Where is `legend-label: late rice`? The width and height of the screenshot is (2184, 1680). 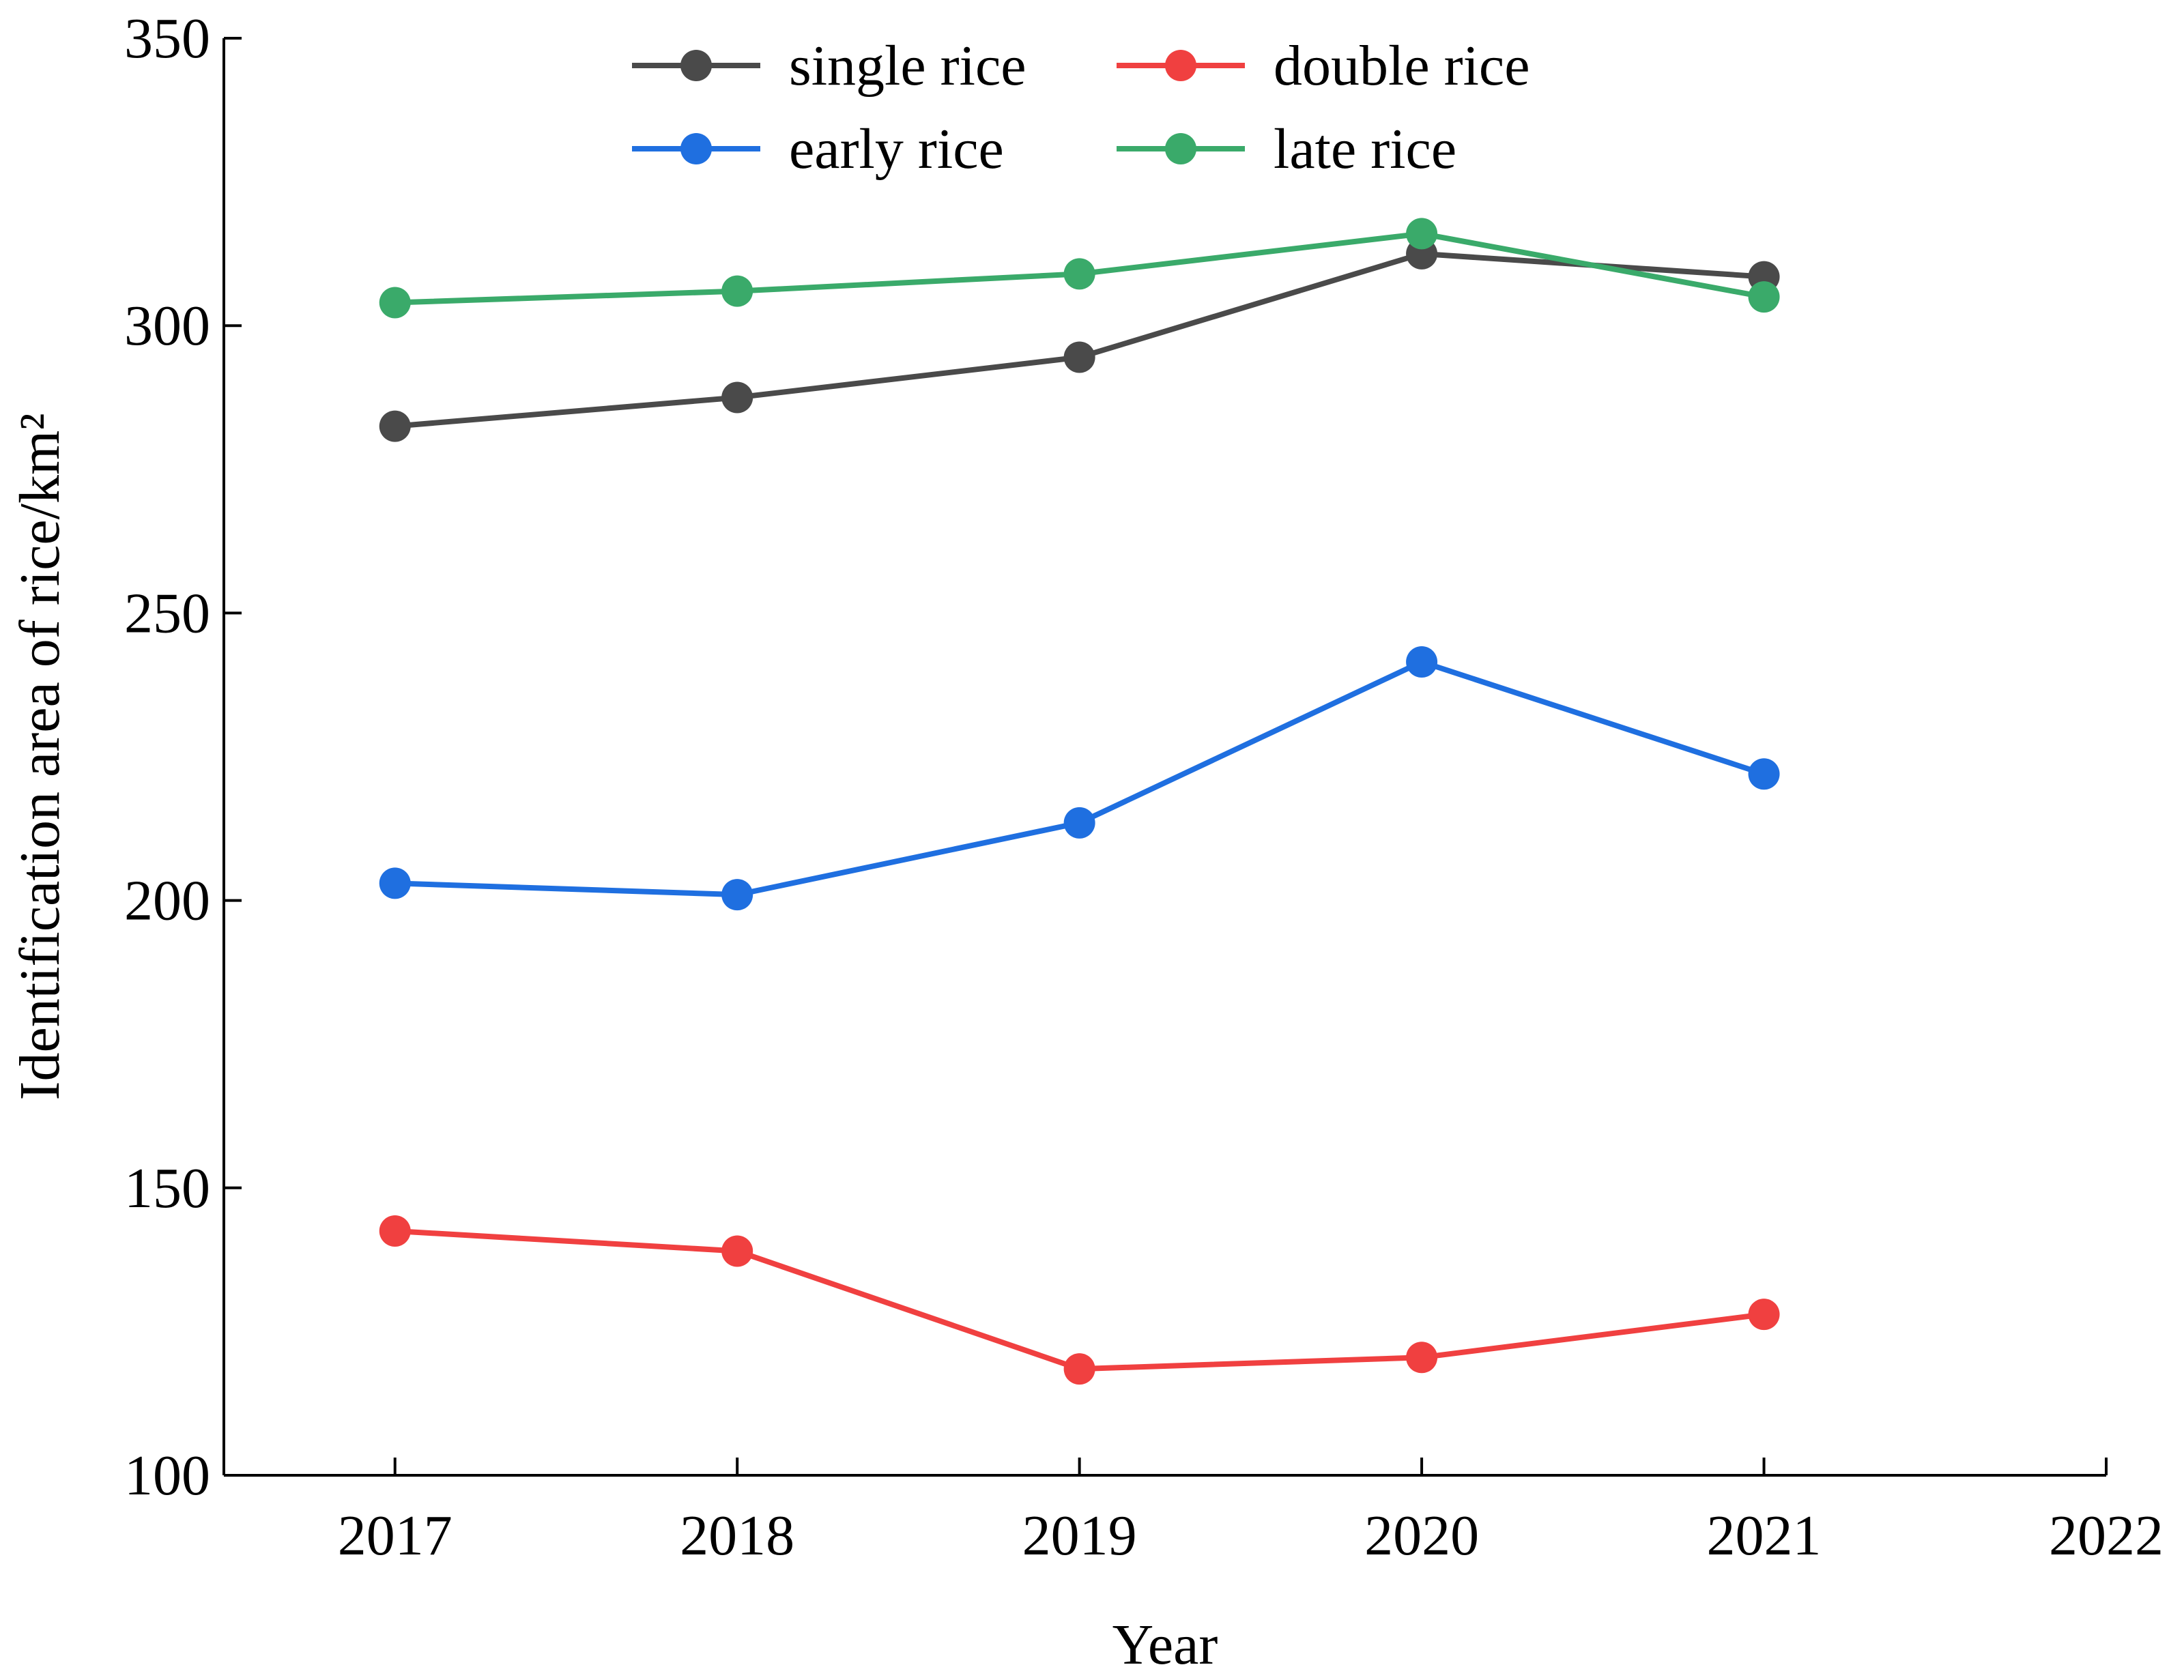
legend-label: late rice is located at coordinates (1365, 149).